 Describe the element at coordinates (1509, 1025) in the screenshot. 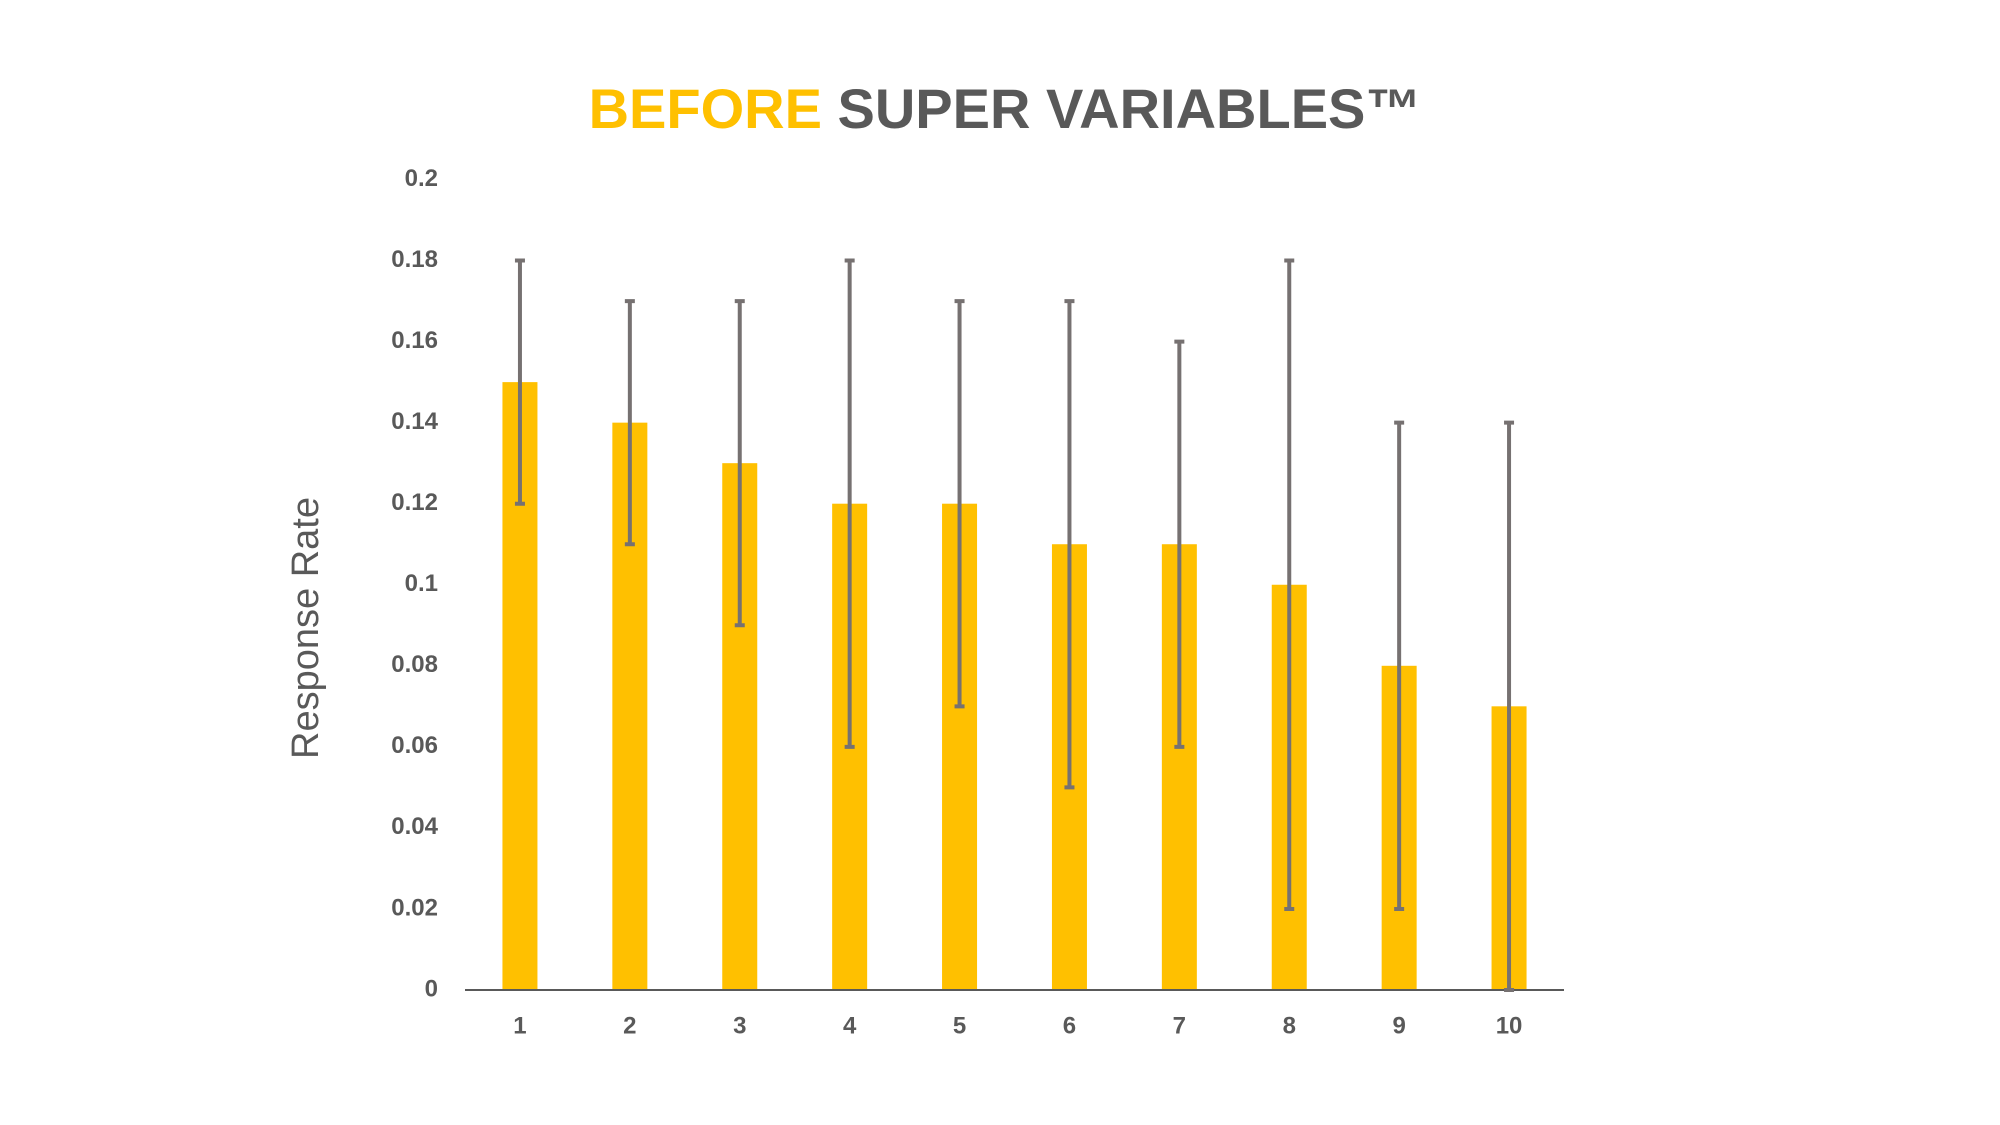

I see `x-tick-label: 10` at that location.